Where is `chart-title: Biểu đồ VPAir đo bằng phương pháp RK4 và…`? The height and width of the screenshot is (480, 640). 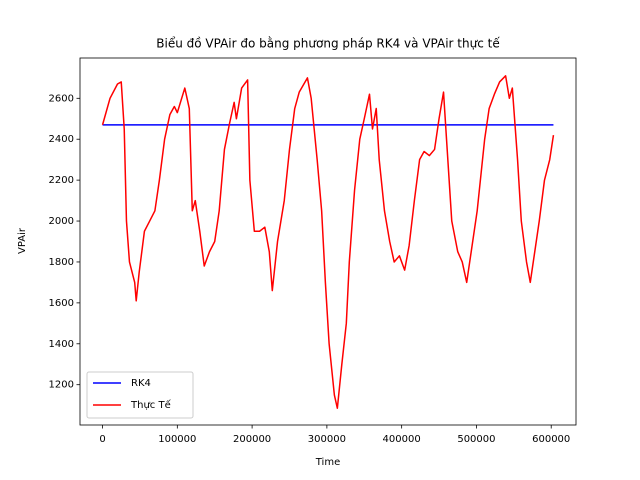
chart-title: Biểu đồ VPAir đo bằng phương pháp RK4 và… is located at coordinates (328, 44).